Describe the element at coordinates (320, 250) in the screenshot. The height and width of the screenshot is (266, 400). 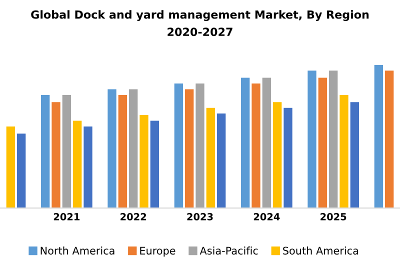
I see `legend-label: South America` at that location.